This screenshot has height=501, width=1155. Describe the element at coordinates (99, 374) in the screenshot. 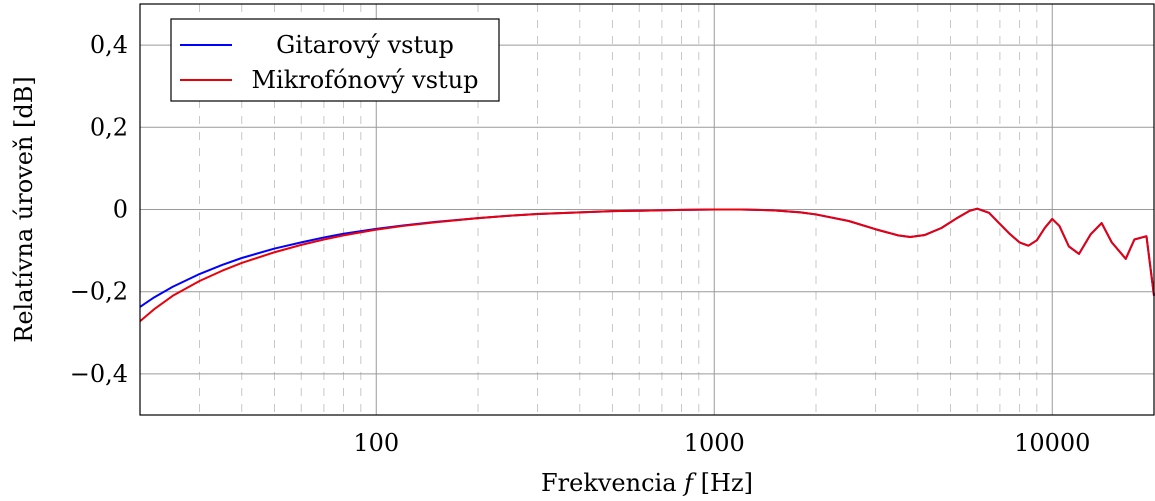

I see `y-tick-label: −0,4` at that location.